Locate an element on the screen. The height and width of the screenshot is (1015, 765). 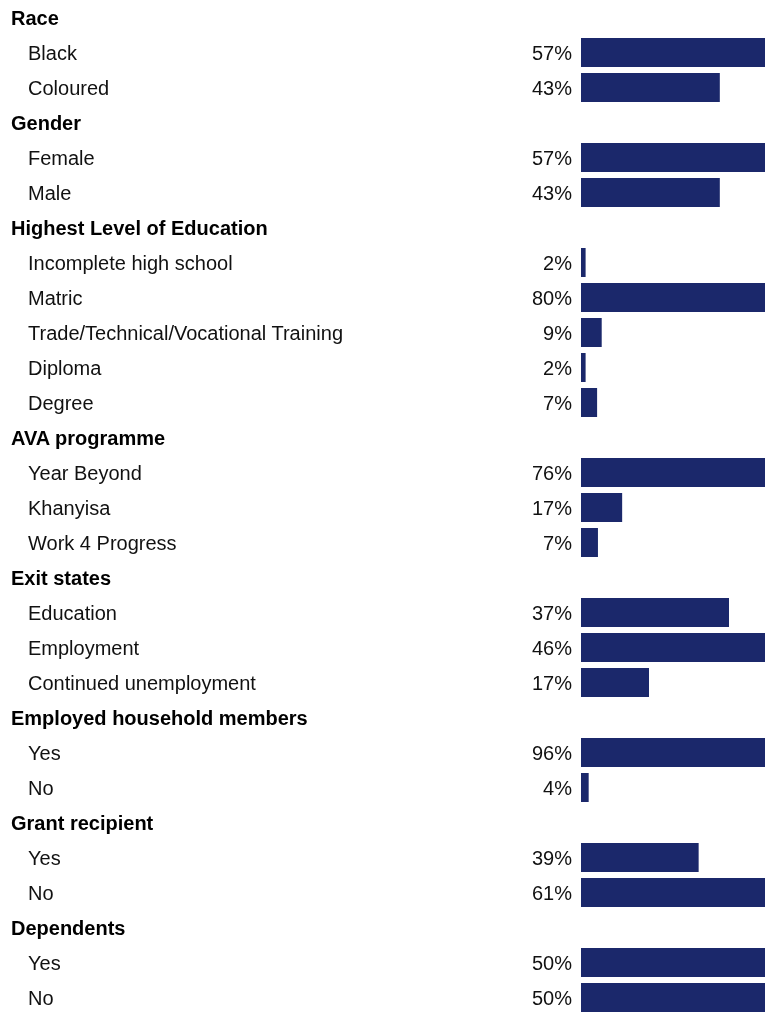
y-tick-label: Continued unemployment is located at coordinates (142, 682).